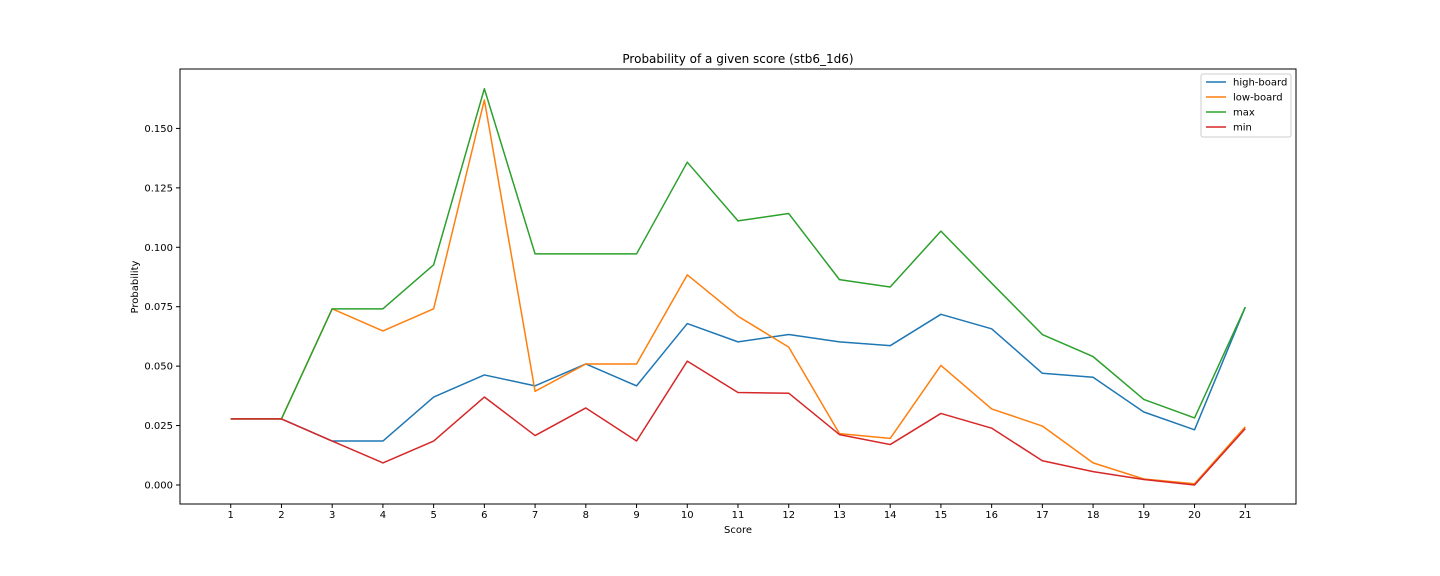 The height and width of the screenshot is (576, 1440). I want to click on x-tick-label: 12, so click(788, 515).